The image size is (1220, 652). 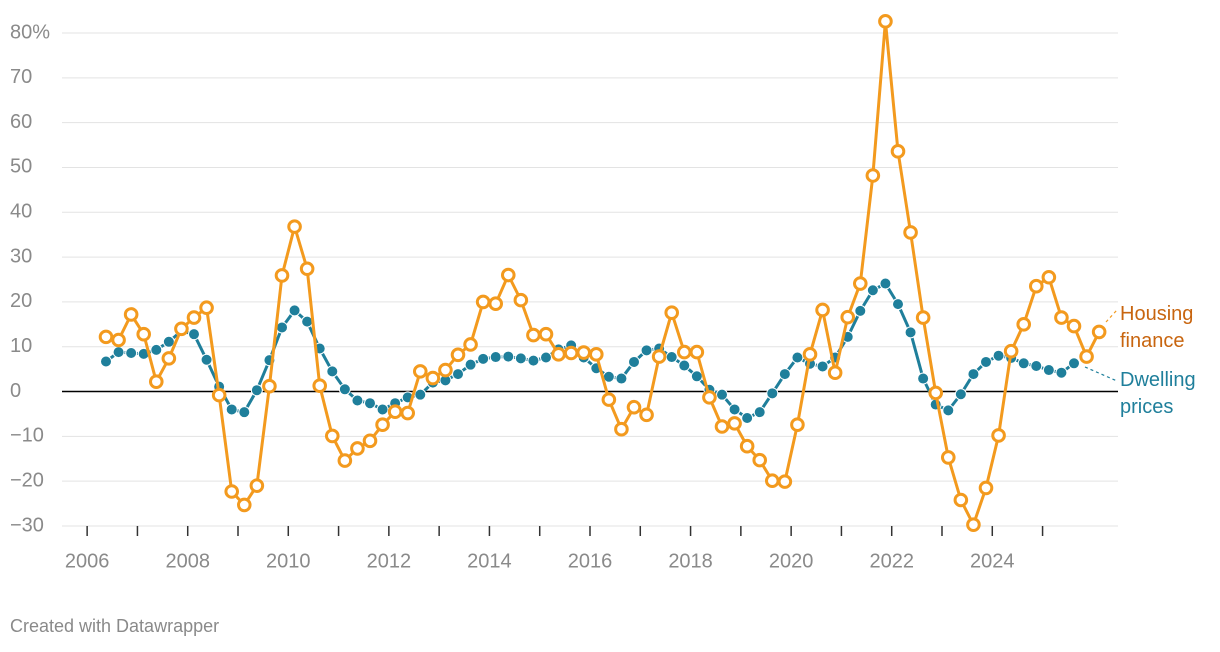 What do you see at coordinates (21, 167) in the screenshot?
I see `y-tick-label: 50` at bounding box center [21, 167].